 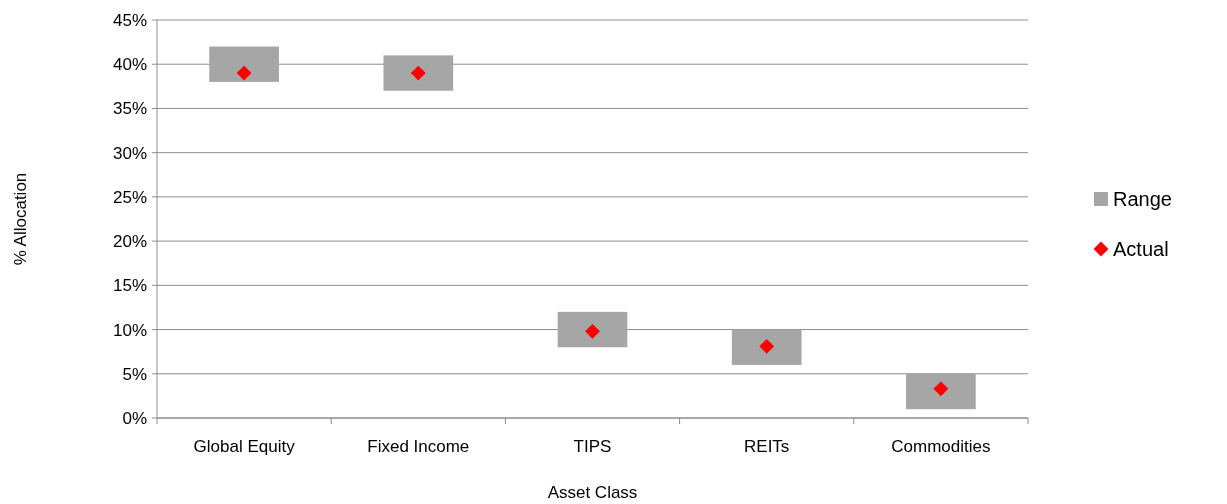 What do you see at coordinates (129, 330) in the screenshot?
I see `y-tick-label: 10%` at bounding box center [129, 330].